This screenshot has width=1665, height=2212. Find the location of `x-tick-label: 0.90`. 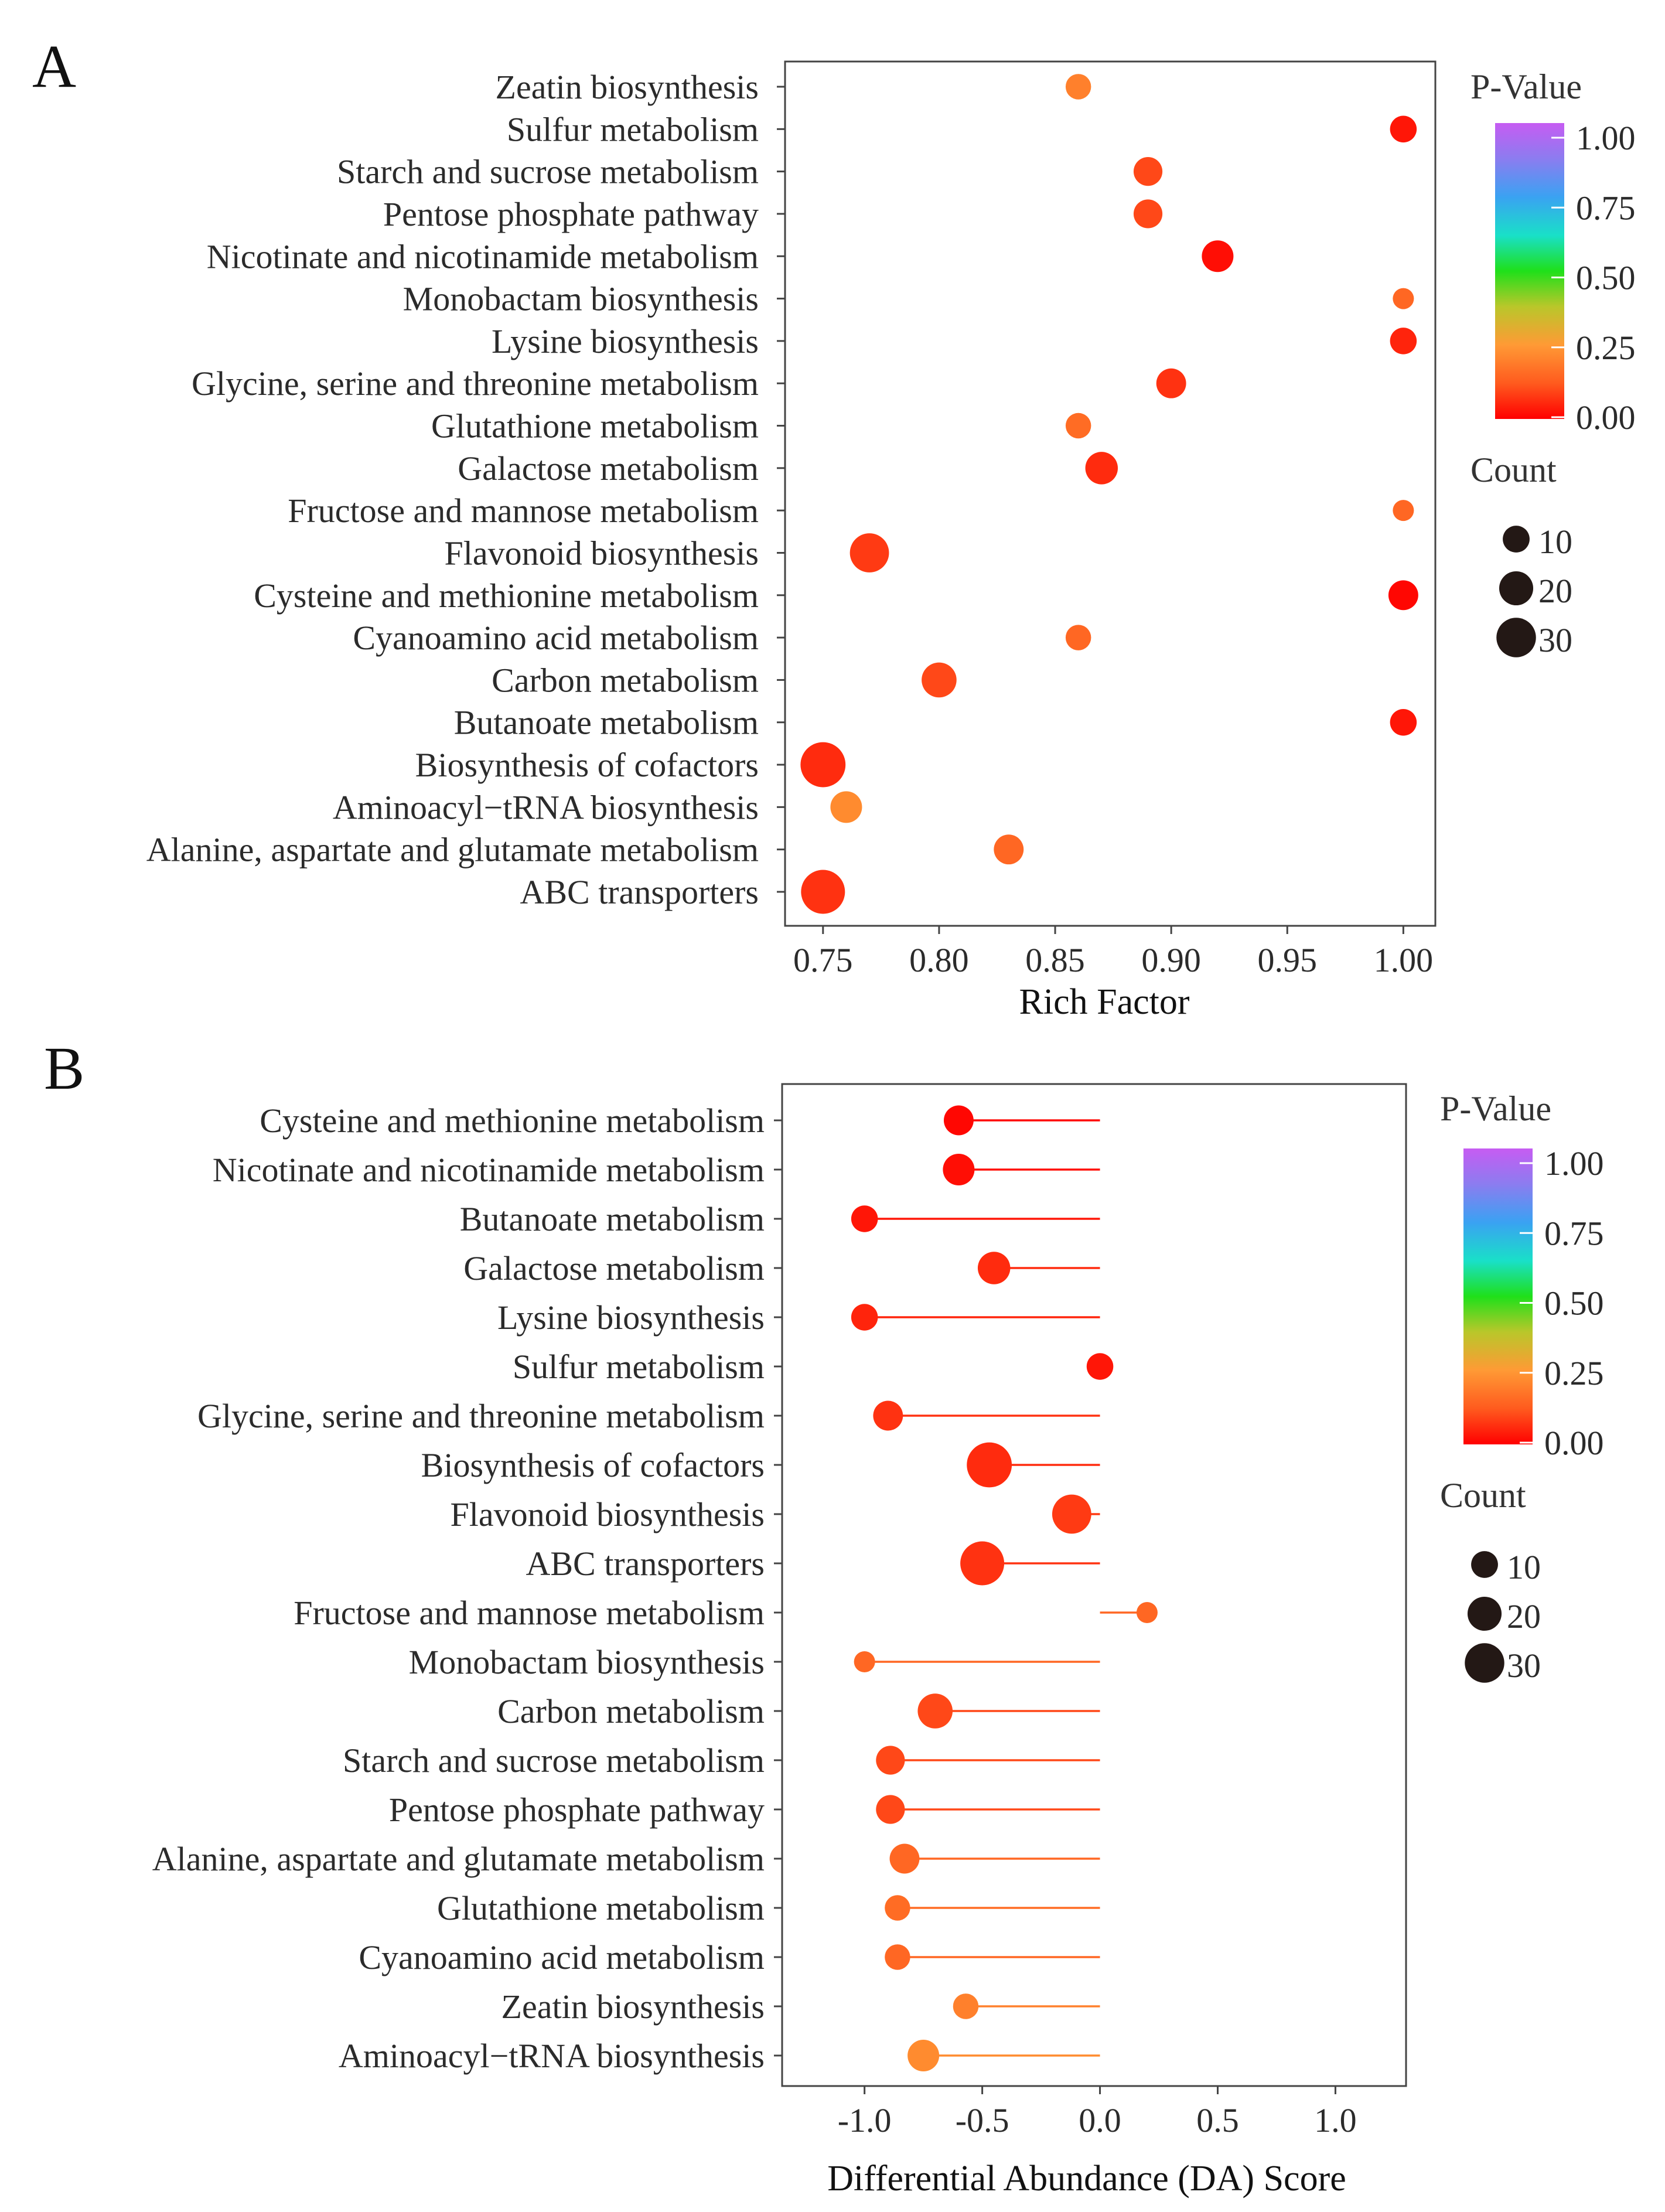

x-tick-label: 0.90 is located at coordinates (1171, 960).